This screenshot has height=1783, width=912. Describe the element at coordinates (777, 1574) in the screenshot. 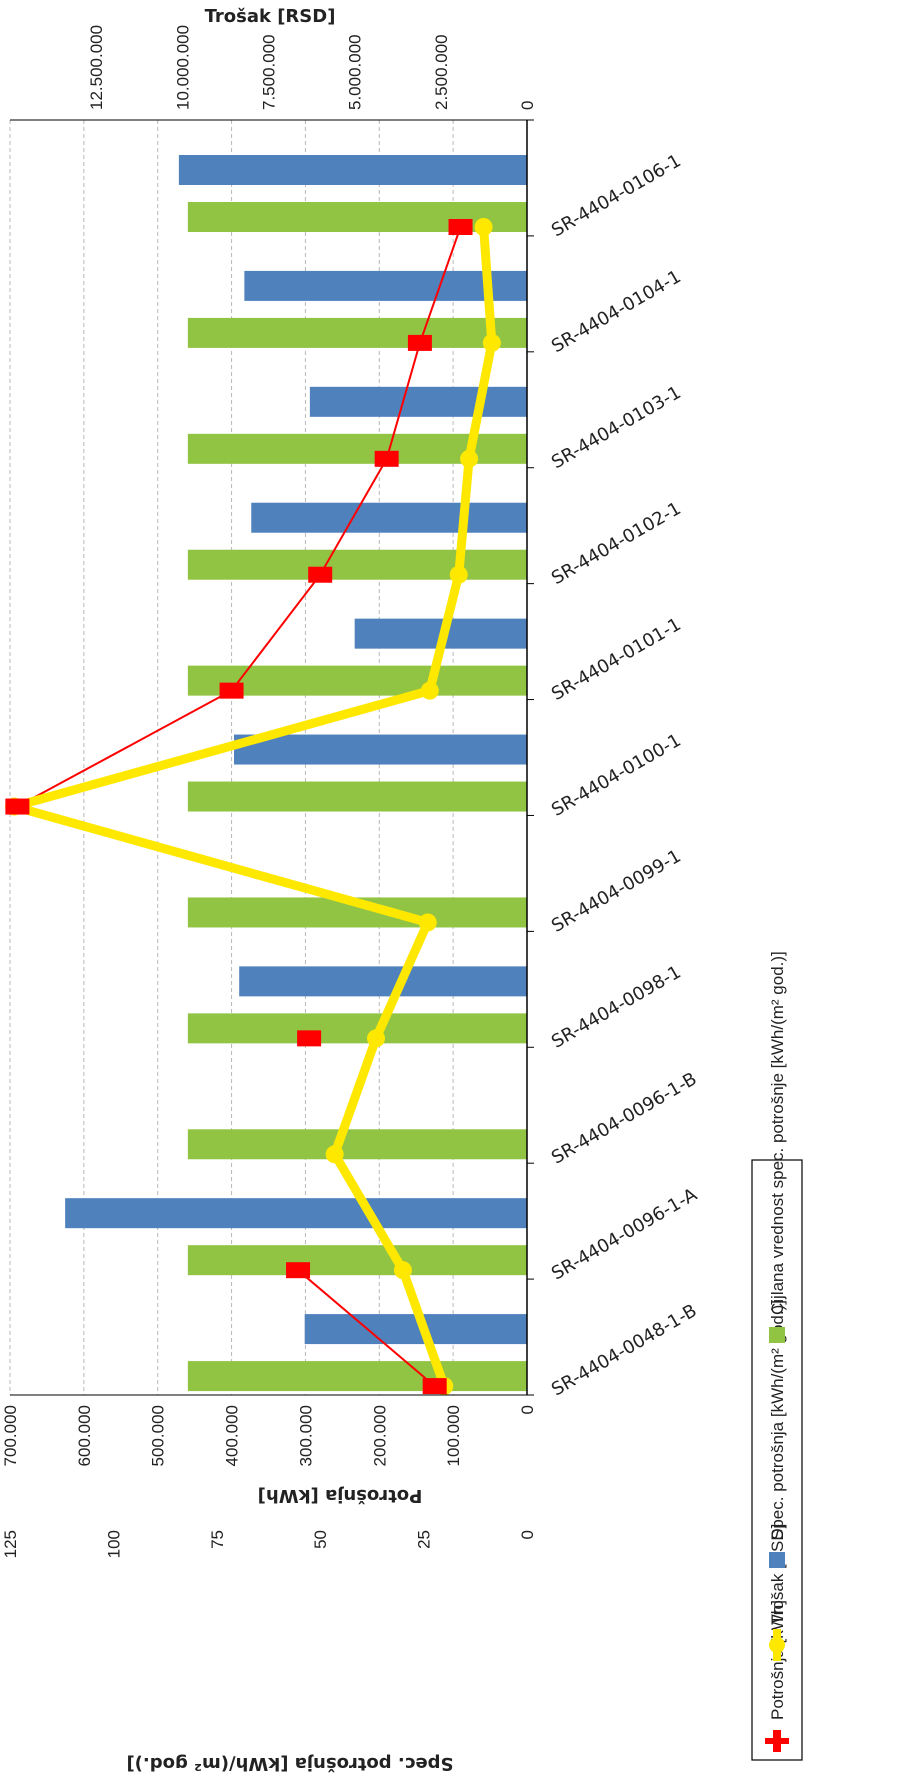

I see `legend-label: Trošak [RSD]` at that location.